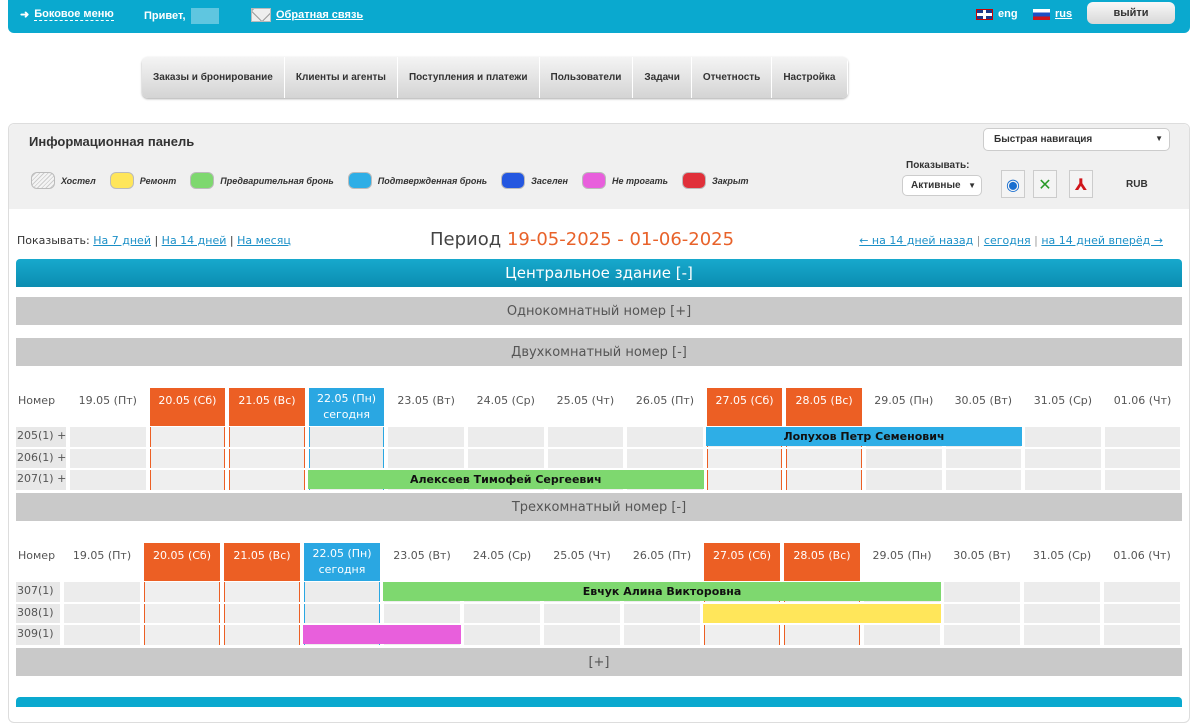  I want to click on logout-button: выйти, so click(1131, 13).